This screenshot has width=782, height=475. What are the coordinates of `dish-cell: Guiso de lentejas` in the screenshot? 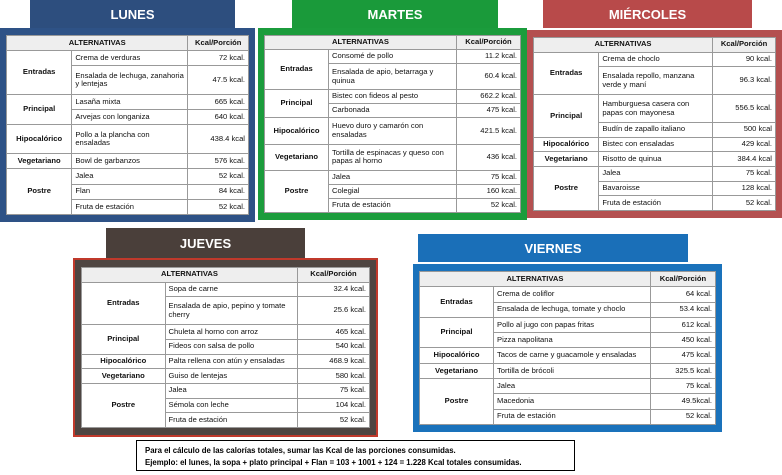 It's located at (231, 376).